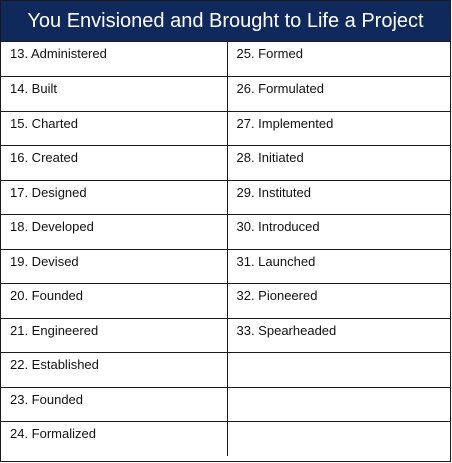 This screenshot has height=463, width=452. I want to click on table-cell-right: 25. Formed, so click(338, 59).